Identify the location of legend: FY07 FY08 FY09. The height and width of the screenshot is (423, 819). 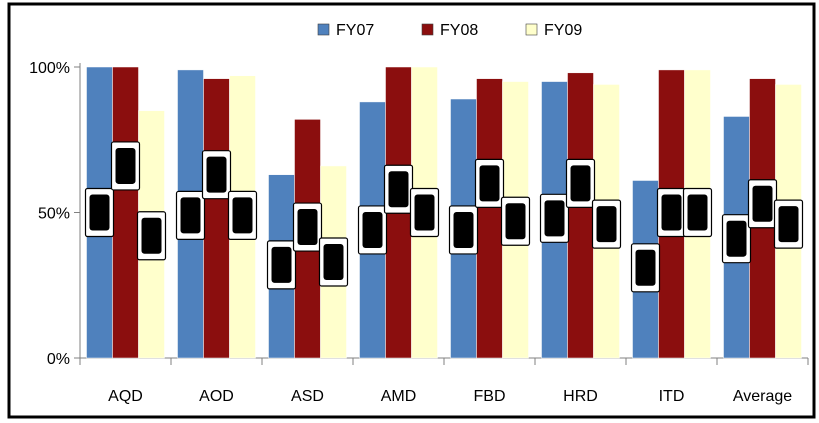
(449, 30).